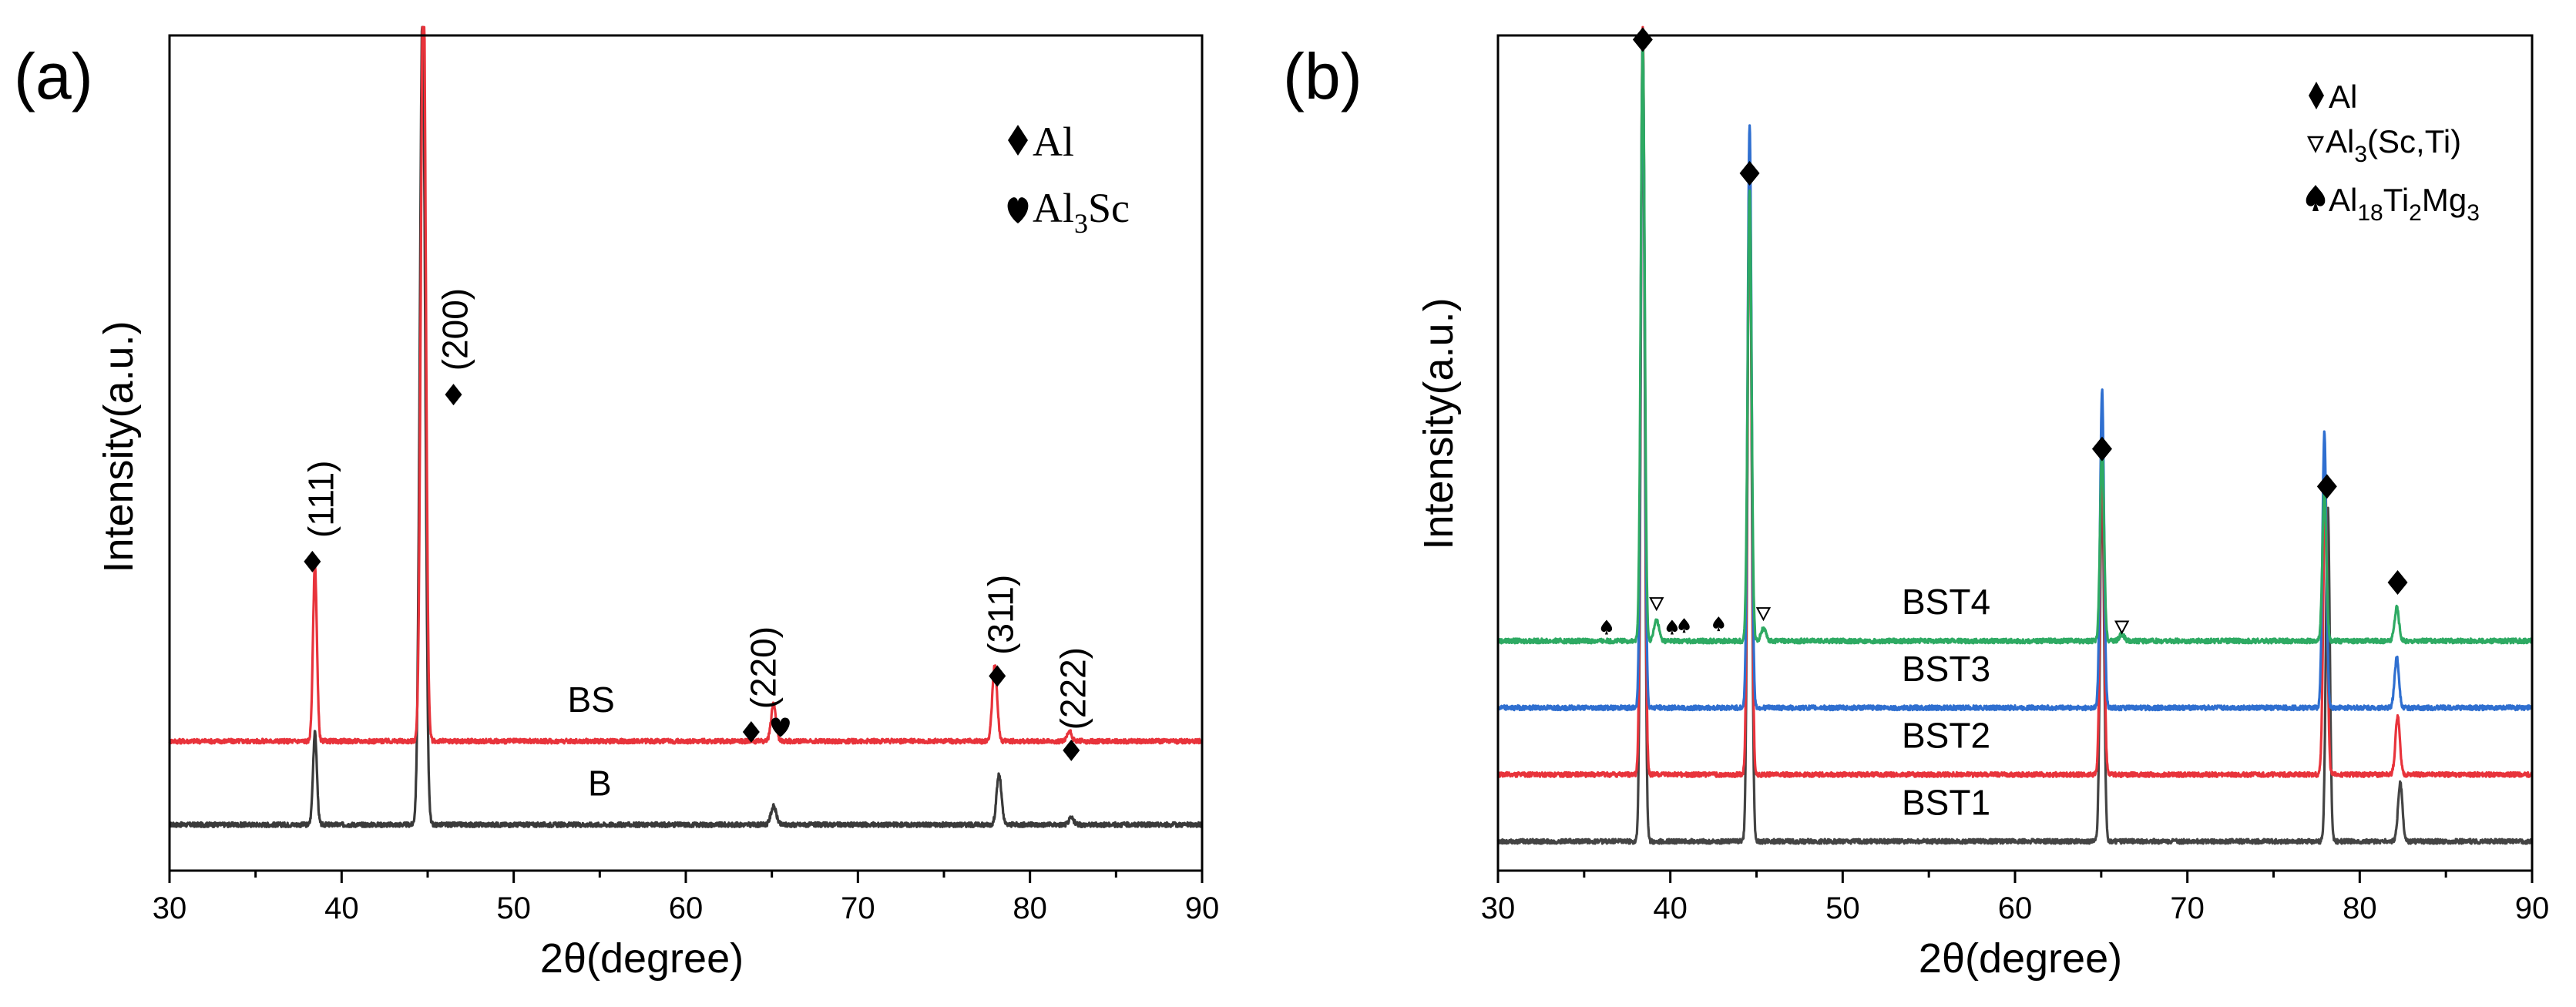  Describe the element at coordinates (1068, 179) in the screenshot. I see `legend-a: Al Al3Sc` at that location.